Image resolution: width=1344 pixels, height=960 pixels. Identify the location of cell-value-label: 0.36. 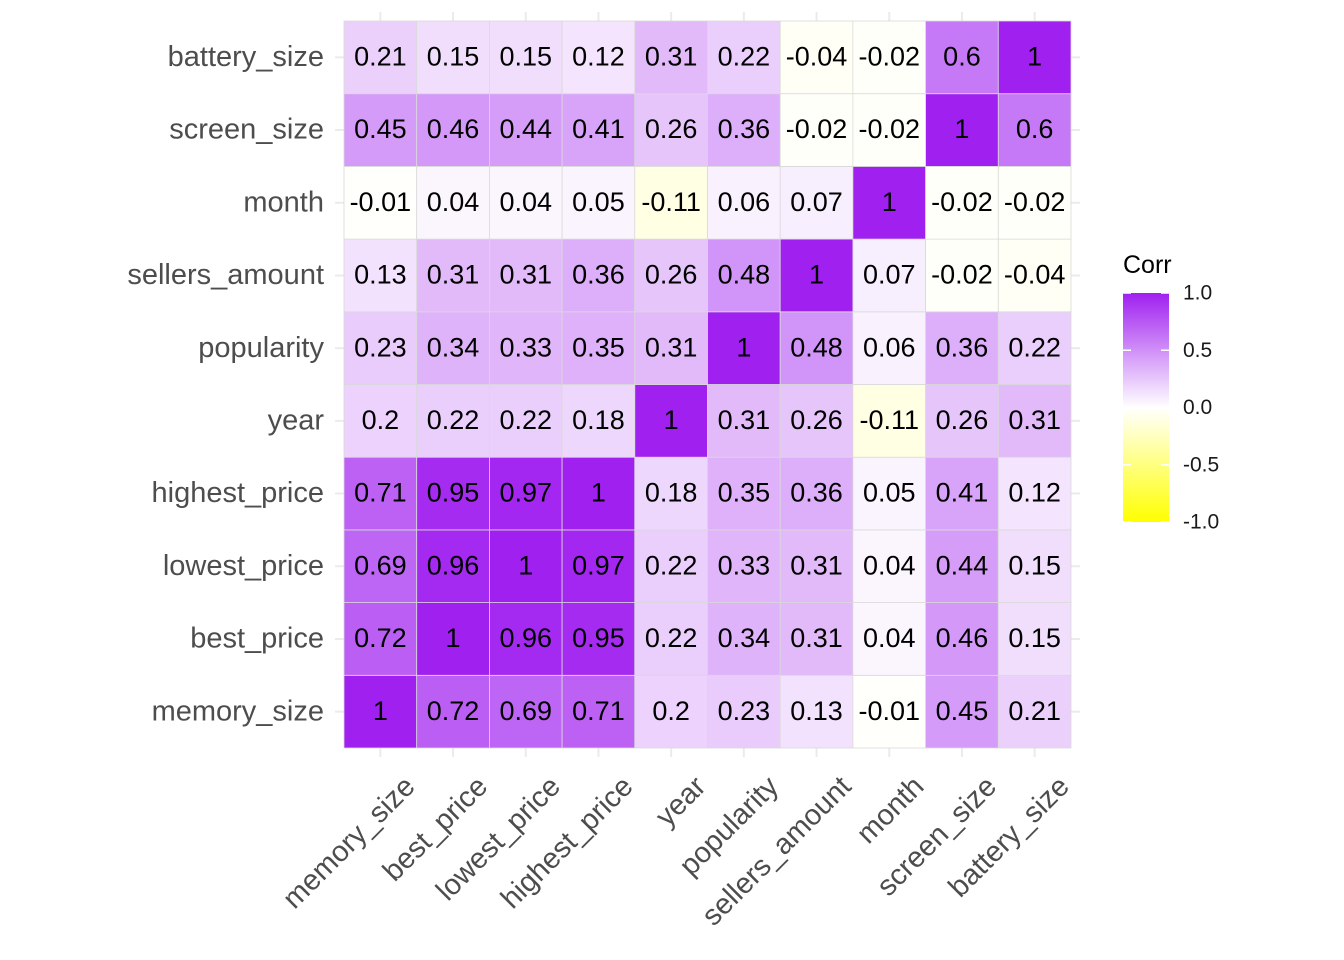
(962, 347).